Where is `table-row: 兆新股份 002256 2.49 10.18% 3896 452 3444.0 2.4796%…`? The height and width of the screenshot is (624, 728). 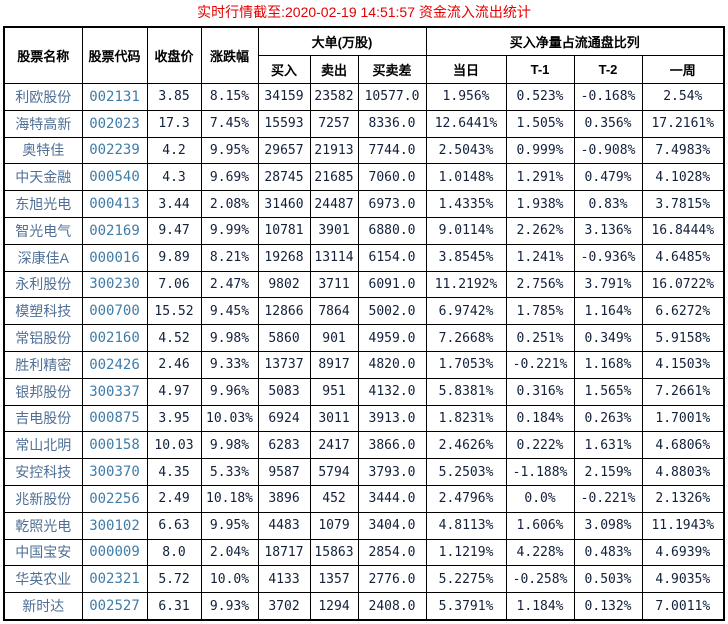
table-row: 兆新股份 002256 2.49 10.18% 3896 452 3444.0 2.4796%… is located at coordinates (364, 498).